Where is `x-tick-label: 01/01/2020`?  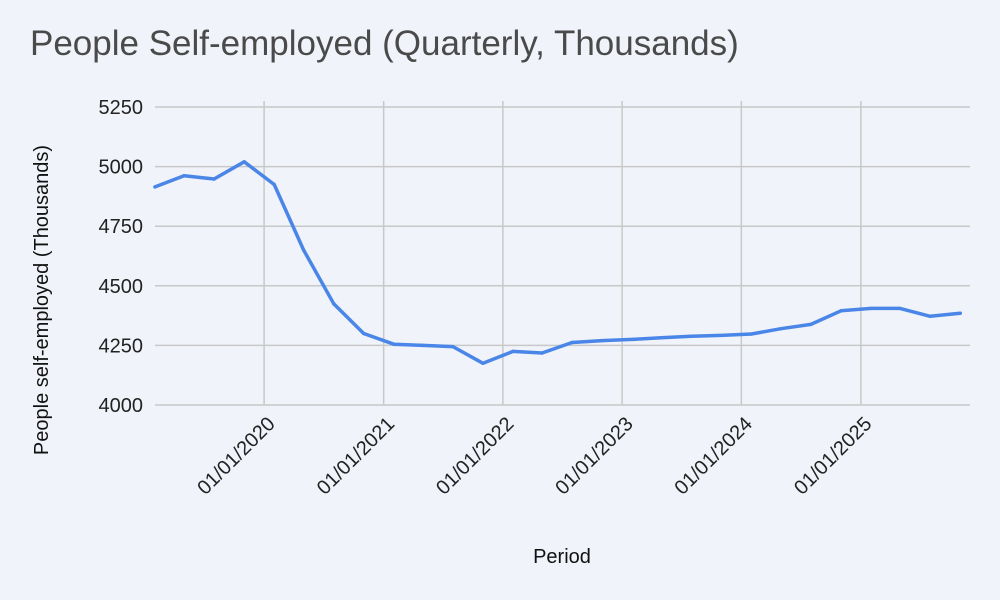 x-tick-label: 01/01/2020 is located at coordinates (236, 456).